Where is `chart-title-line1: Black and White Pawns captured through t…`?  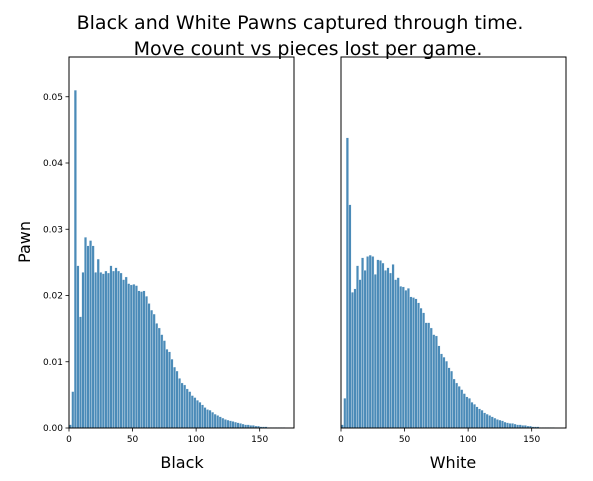 chart-title-line1: Black and White Pawns captured through t… is located at coordinates (300, 23).